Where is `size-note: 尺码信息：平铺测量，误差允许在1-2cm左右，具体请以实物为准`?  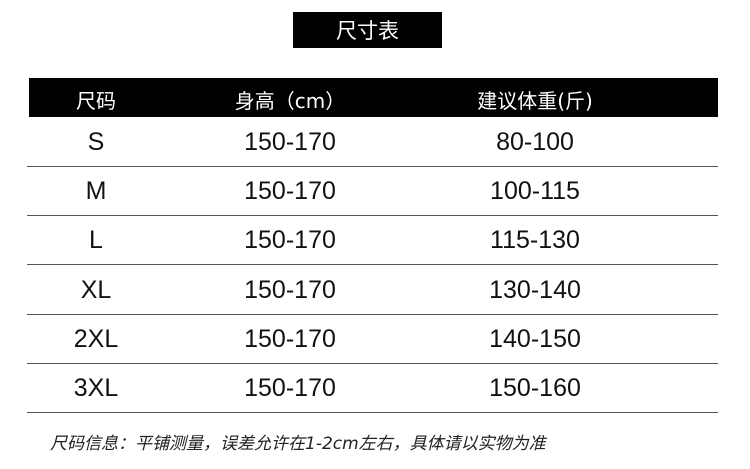 size-note: 尺码信息：平铺测量，误差允许在1-2cm左右，具体请以实物为准 is located at coordinates (298, 444).